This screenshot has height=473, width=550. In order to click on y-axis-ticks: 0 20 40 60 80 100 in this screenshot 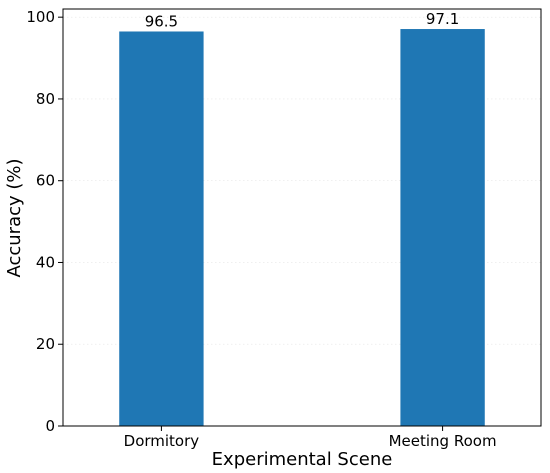, I will do `click(44, 221)`.